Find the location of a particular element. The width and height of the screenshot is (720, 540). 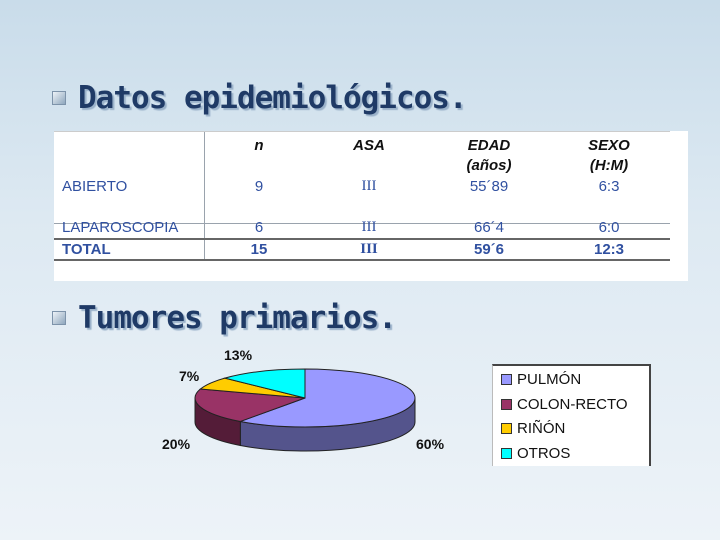

cell-edad: 66´4 is located at coordinates (489, 227).